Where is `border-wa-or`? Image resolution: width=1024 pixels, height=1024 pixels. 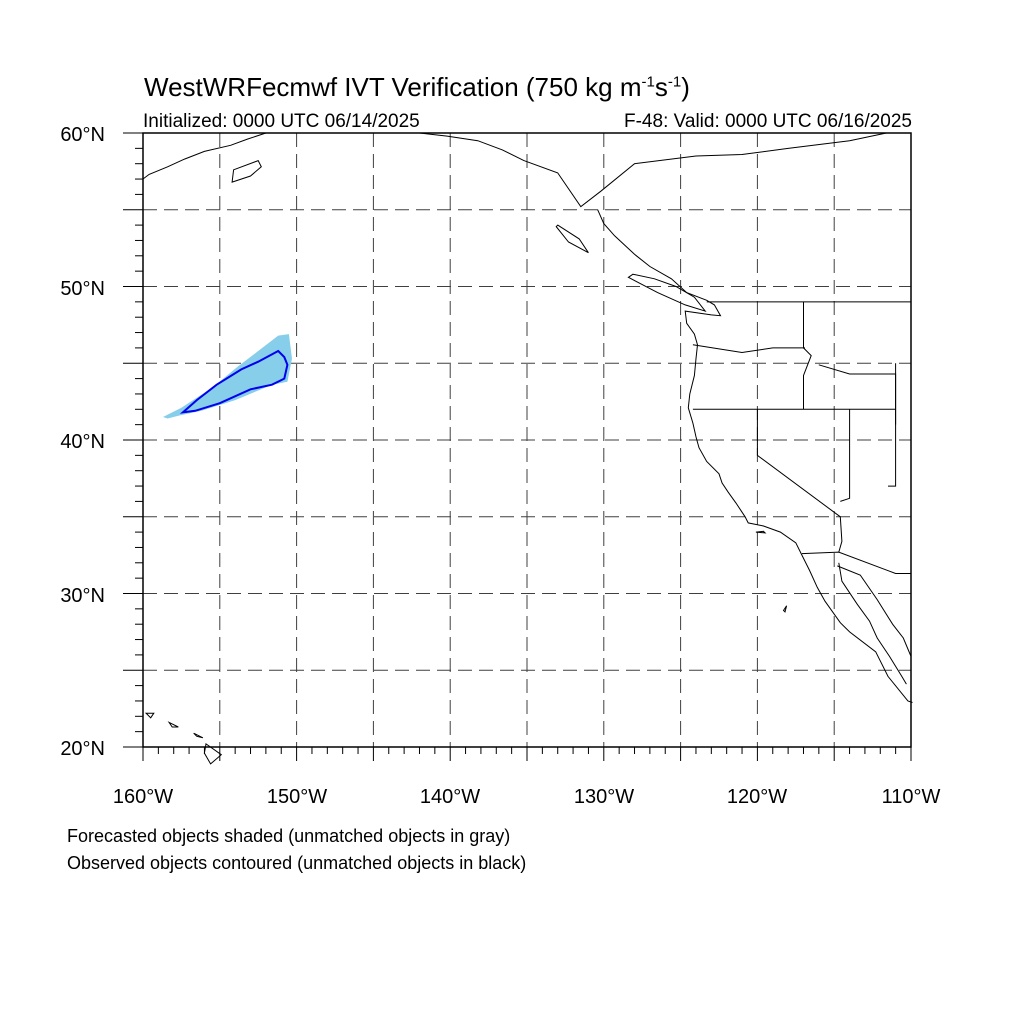 border-wa-or is located at coordinates (748, 349).